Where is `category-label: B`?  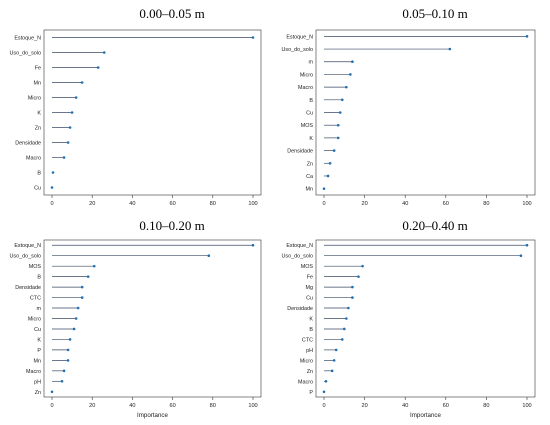
category-label: B is located at coordinates (39, 174).